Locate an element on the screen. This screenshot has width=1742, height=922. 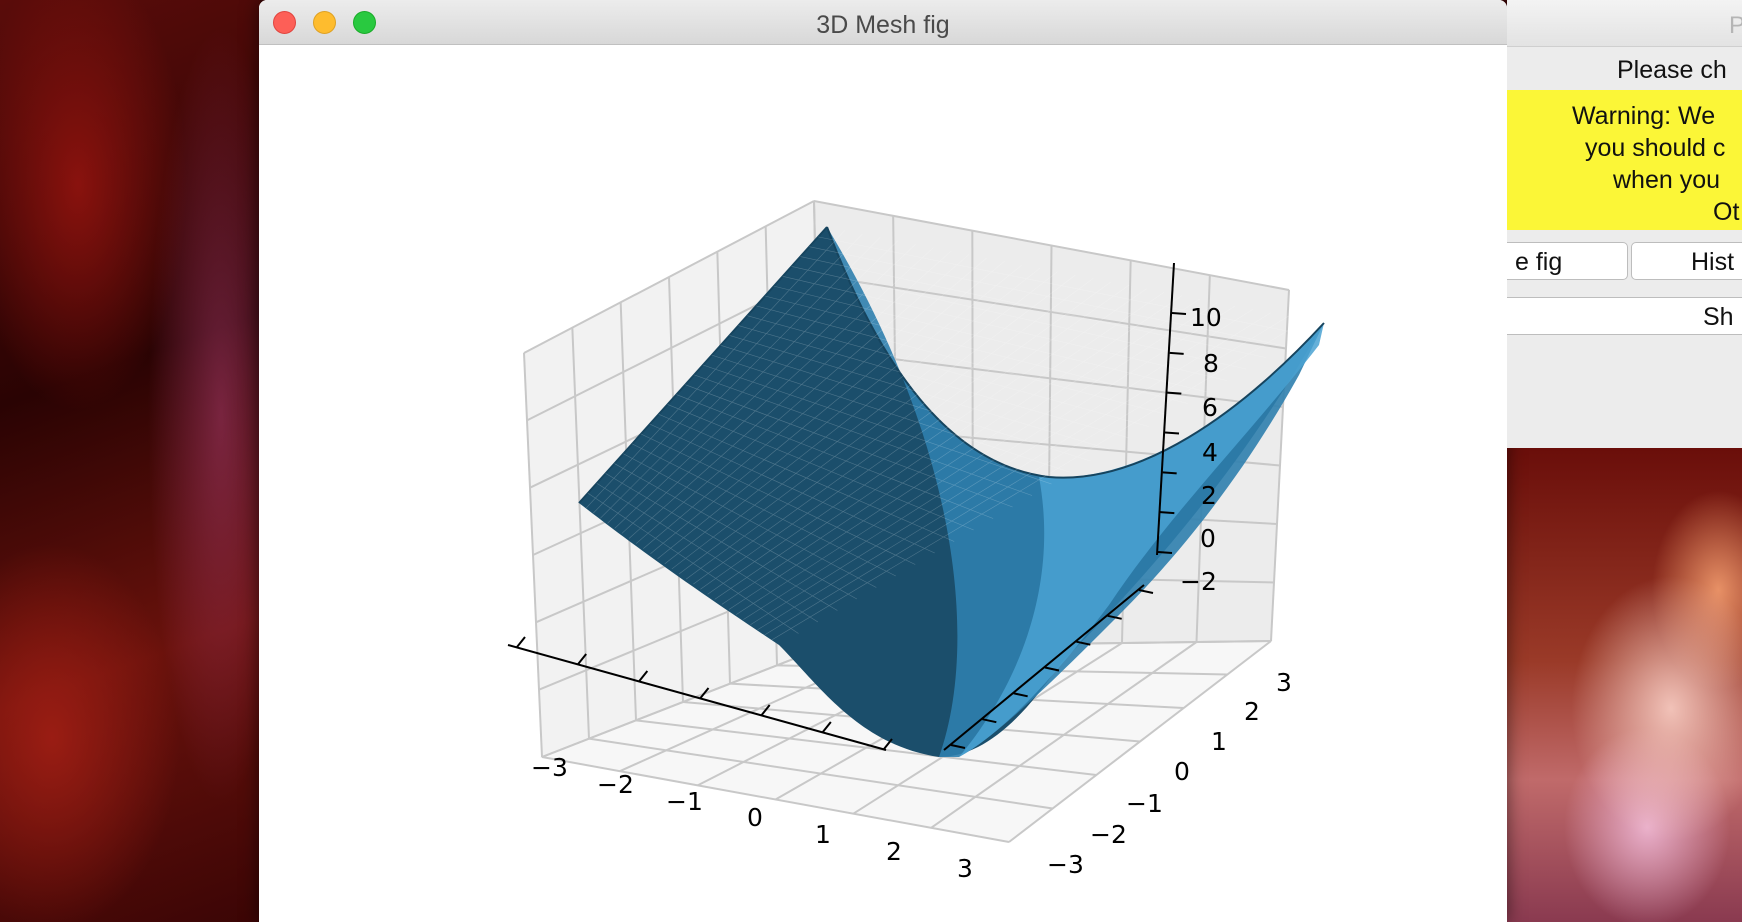
y-tick-label: −2 is located at coordinates (1108, 834).